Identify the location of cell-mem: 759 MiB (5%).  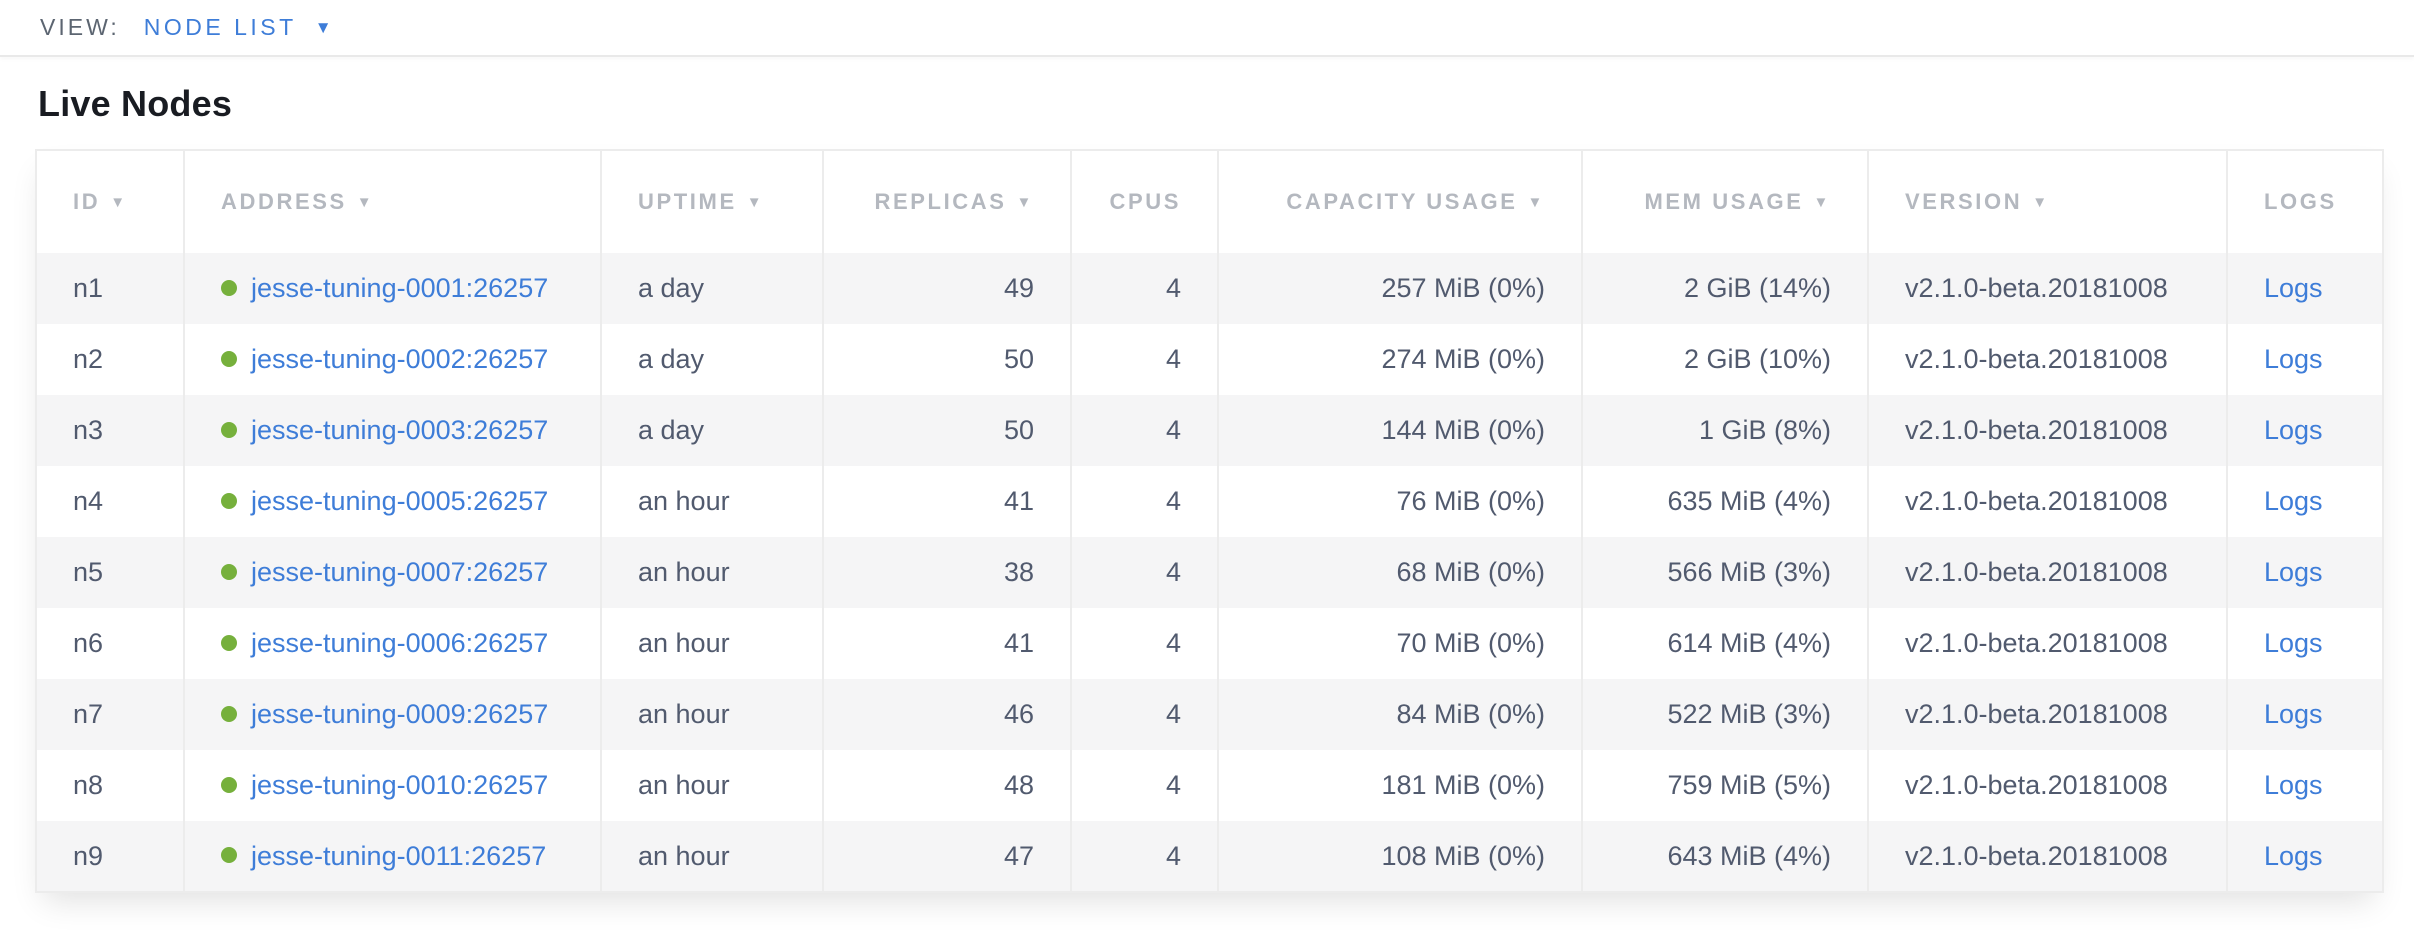
(1725, 785).